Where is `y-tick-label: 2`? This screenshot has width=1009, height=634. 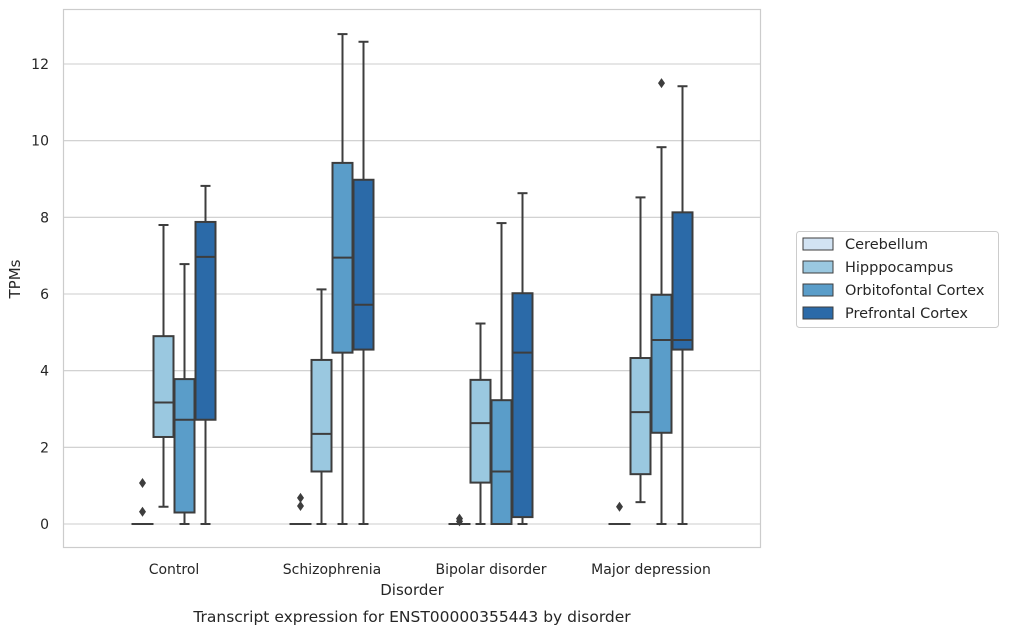
y-tick-label: 2 is located at coordinates (44, 448).